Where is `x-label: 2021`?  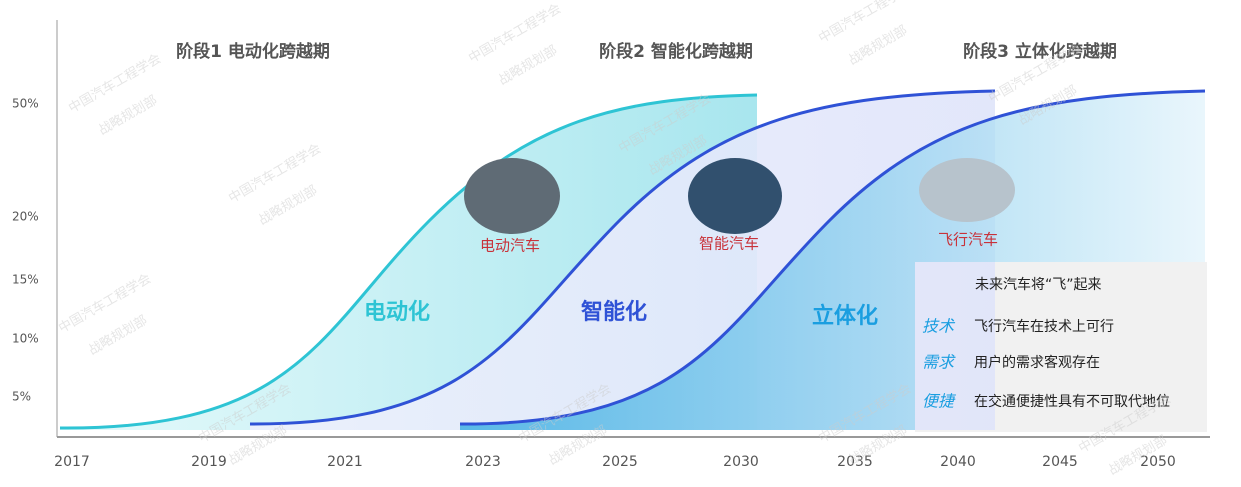
x-label: 2021 is located at coordinates (345, 462).